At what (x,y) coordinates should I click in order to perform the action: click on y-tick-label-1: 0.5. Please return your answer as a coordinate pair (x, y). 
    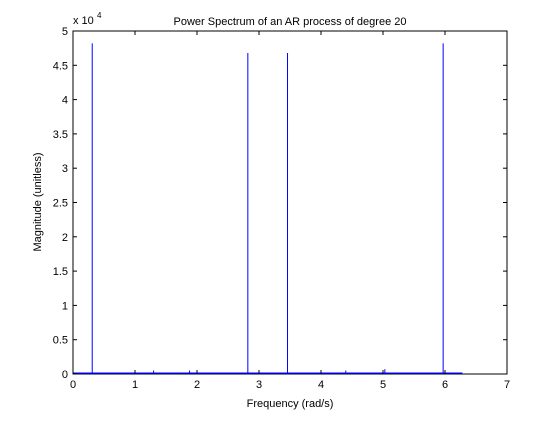
    Looking at the image, I should click on (60, 341).